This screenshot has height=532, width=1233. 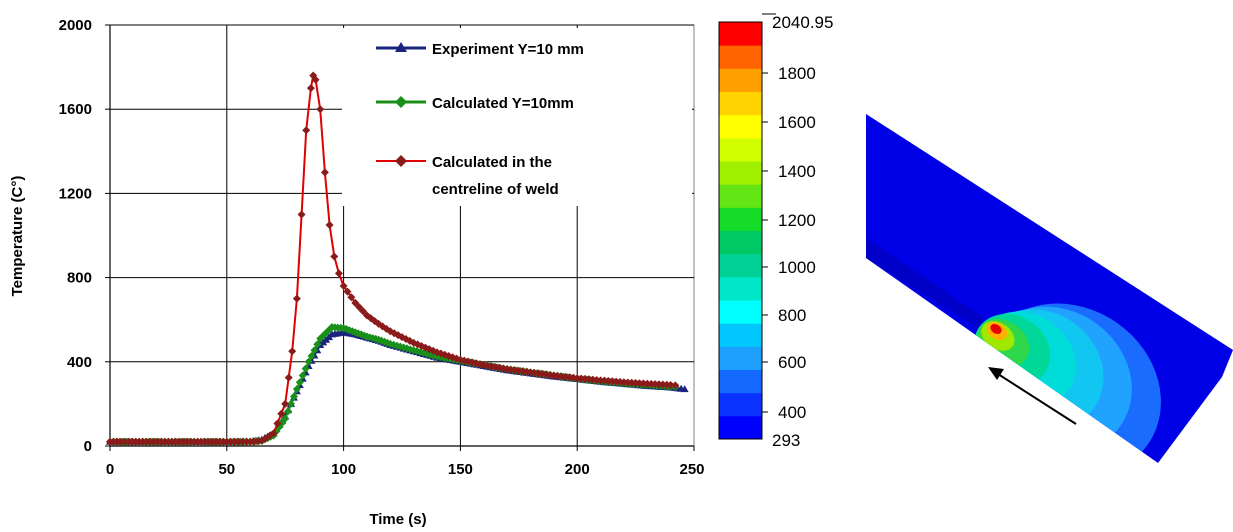 I want to click on y-tick-label: 800, so click(x=79, y=278).